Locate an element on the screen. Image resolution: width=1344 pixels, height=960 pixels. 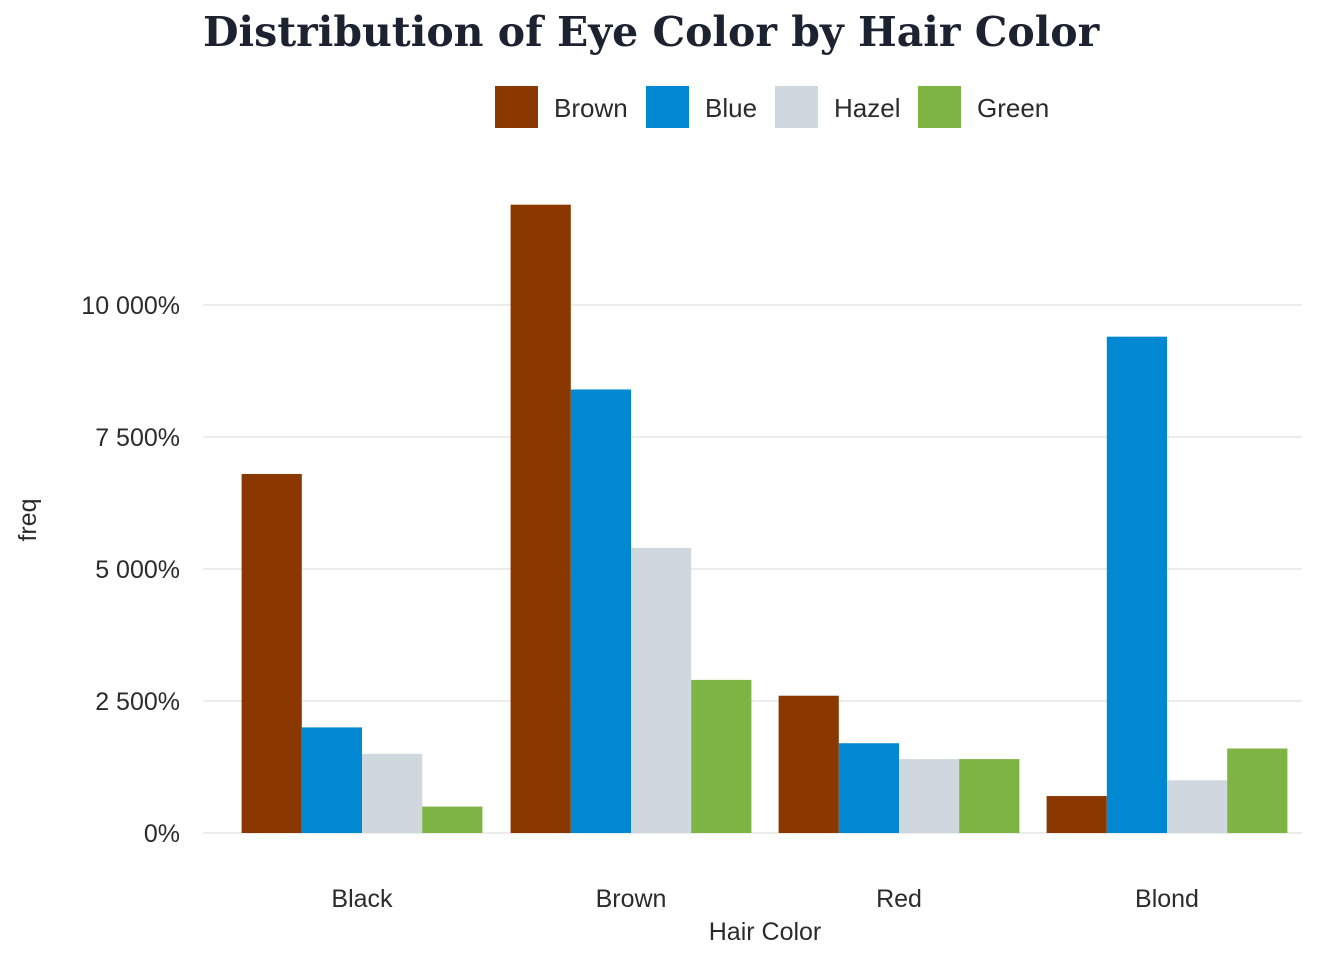
bar-black-blue is located at coordinates (331, 780).